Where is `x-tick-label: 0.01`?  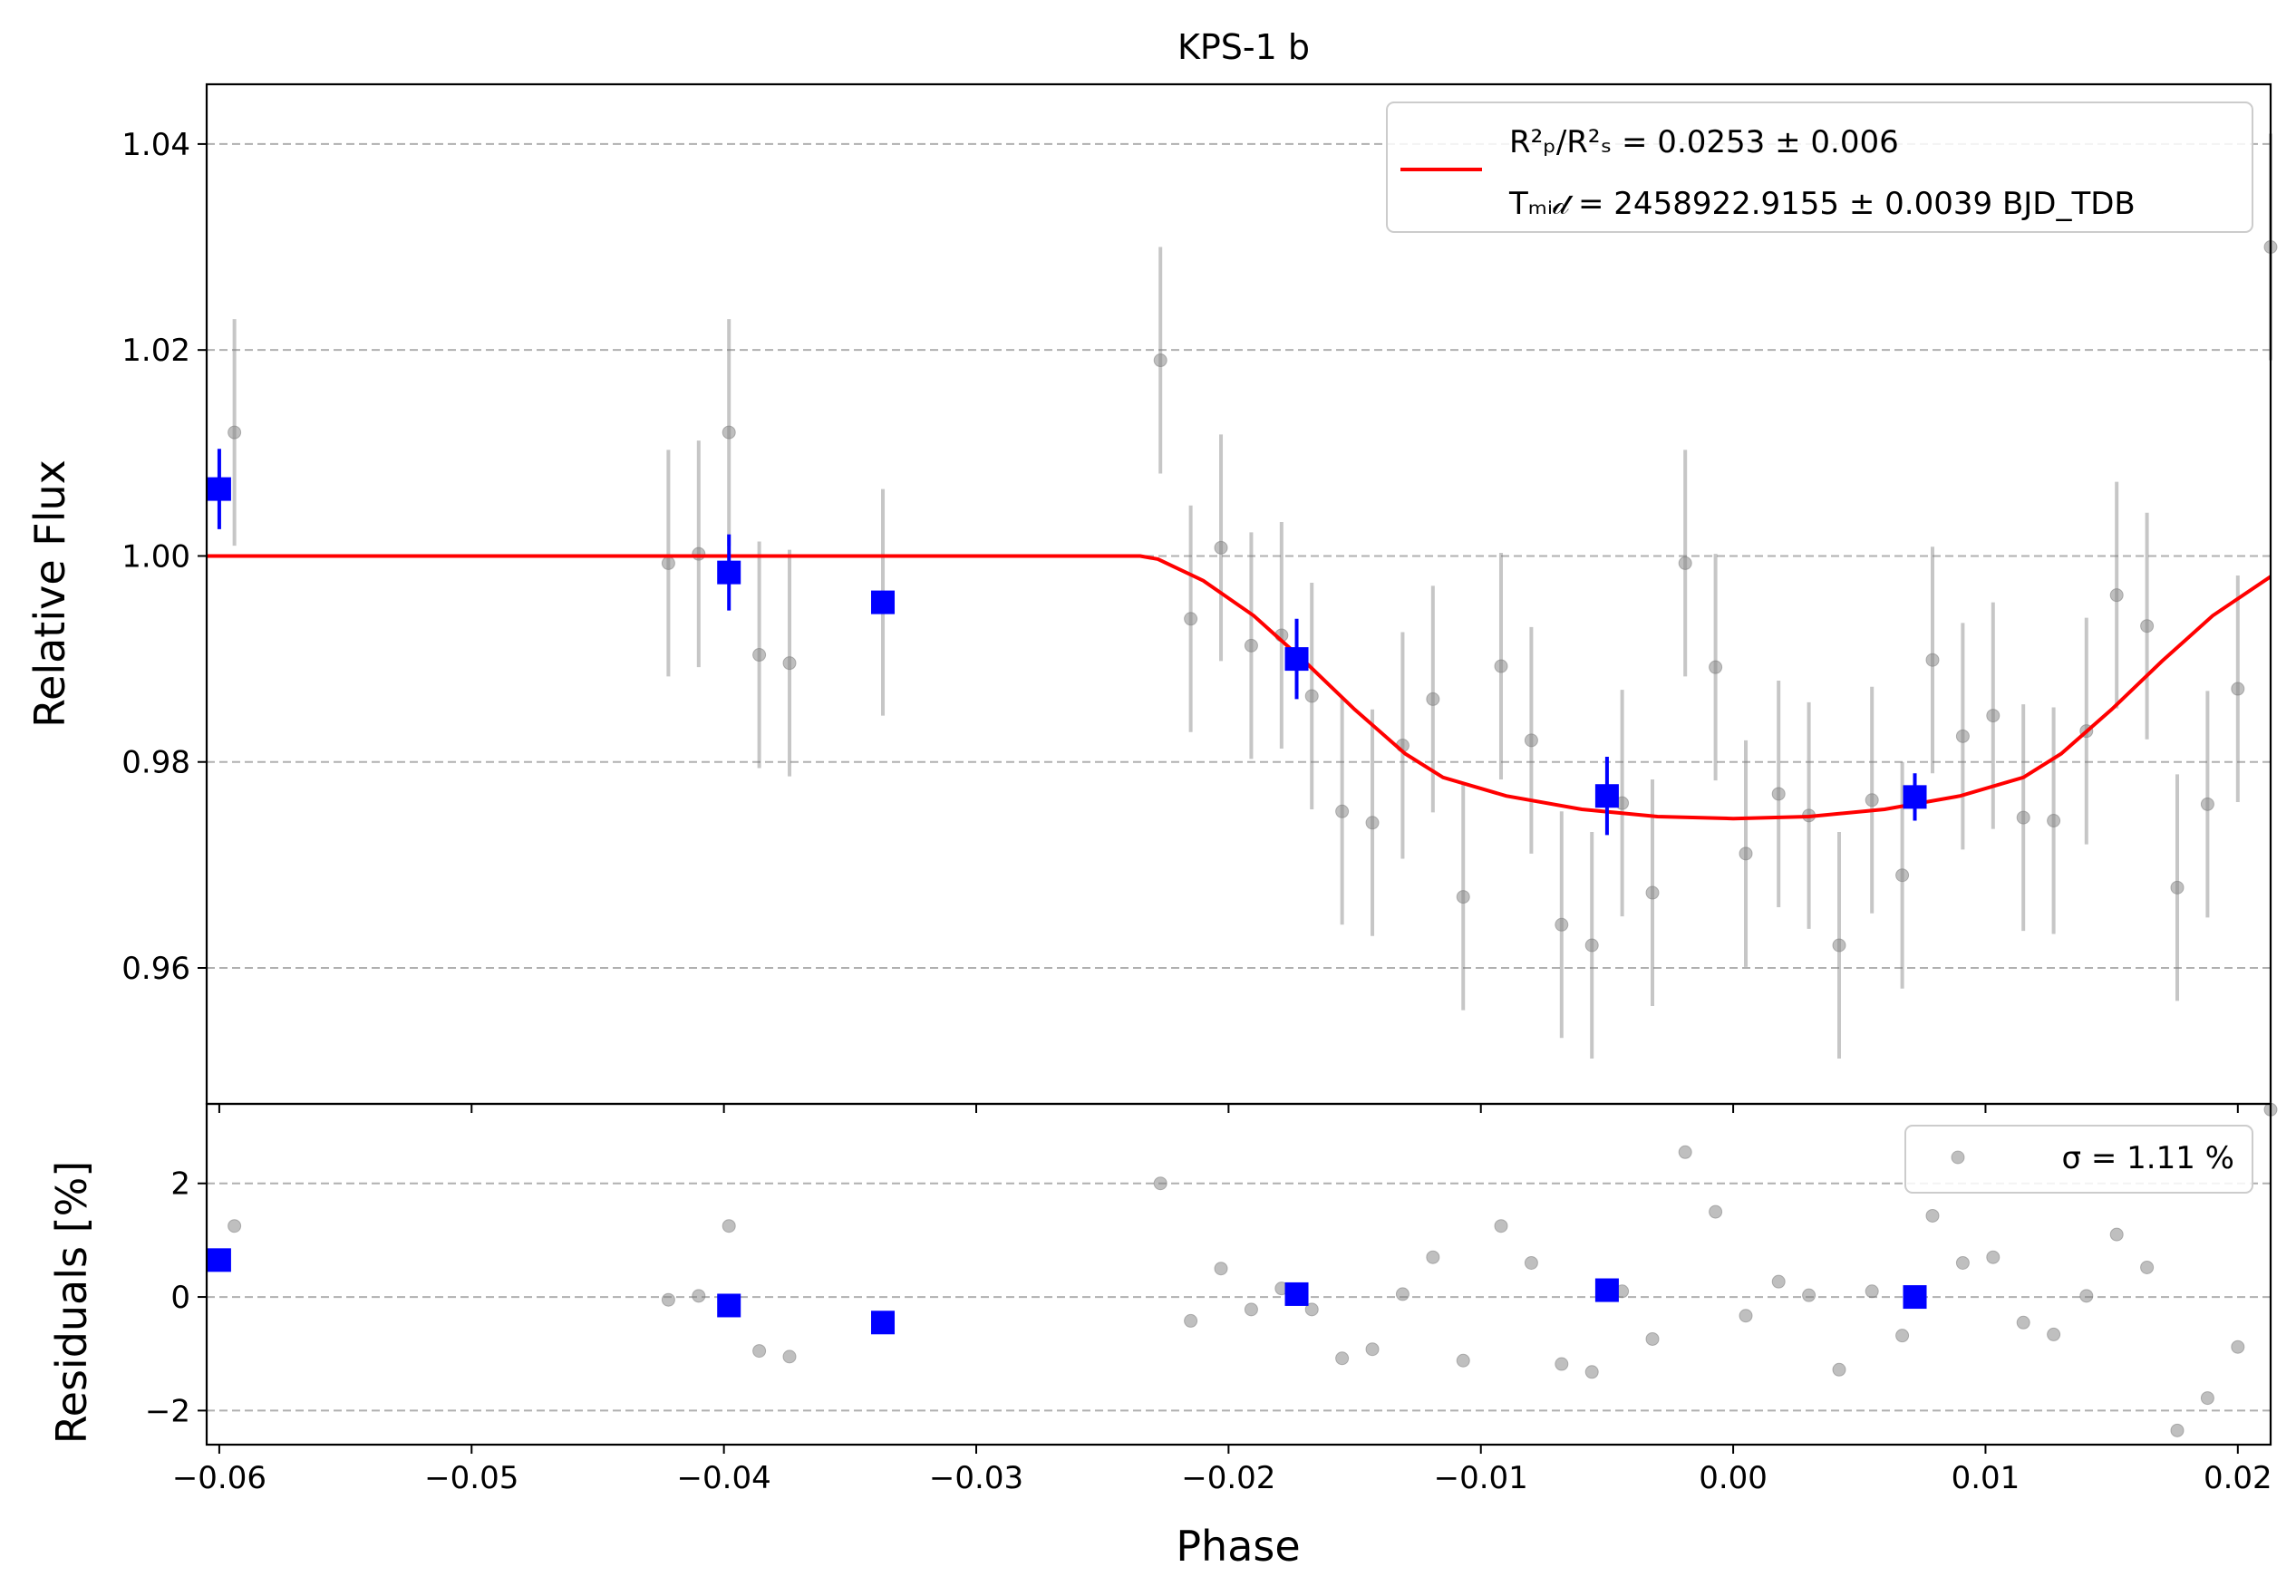 x-tick-label: 0.01 is located at coordinates (1986, 1478).